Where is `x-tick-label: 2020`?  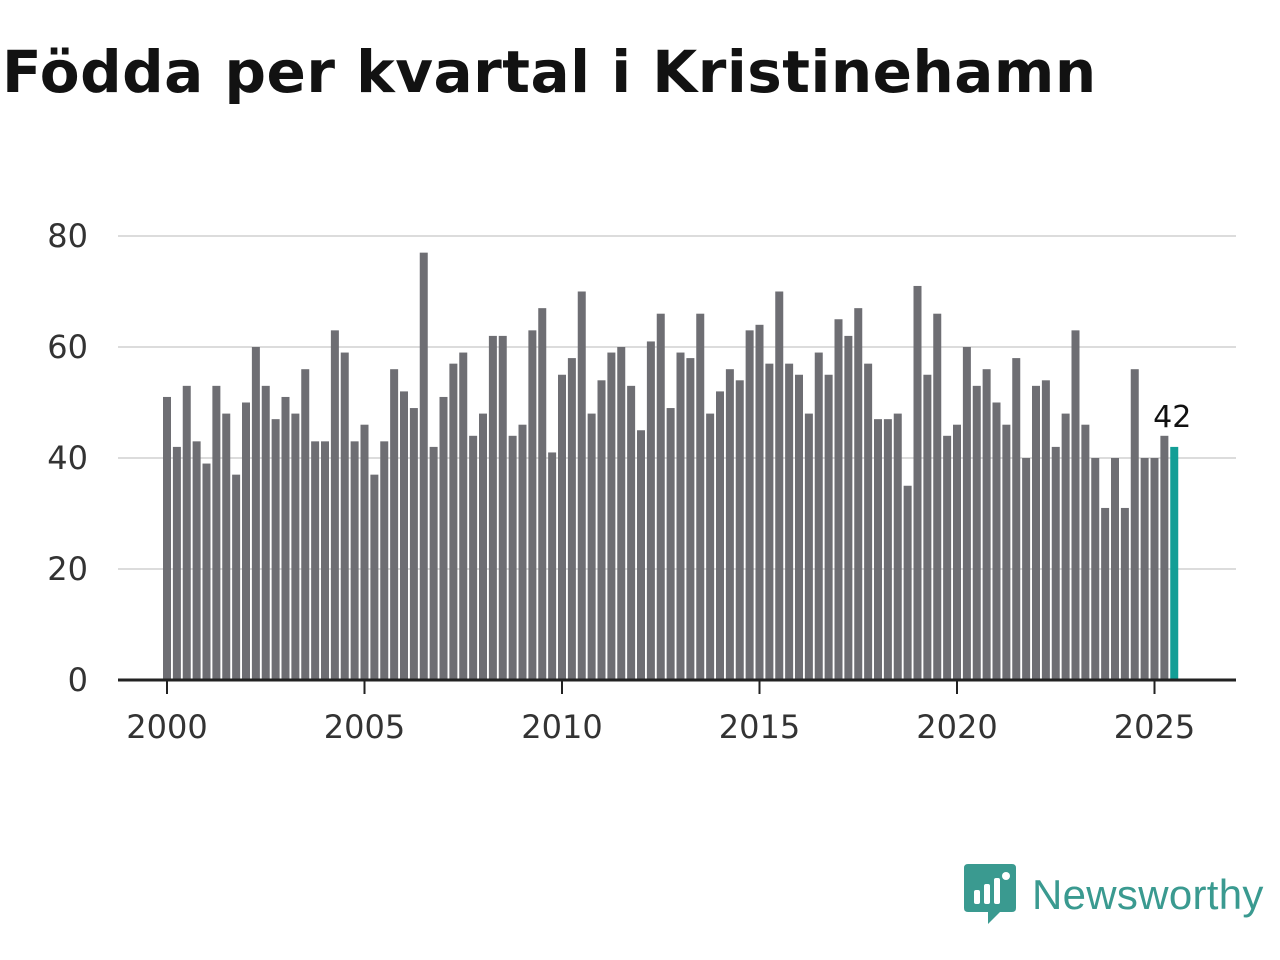
x-tick-label: 2020 is located at coordinates (956, 727).